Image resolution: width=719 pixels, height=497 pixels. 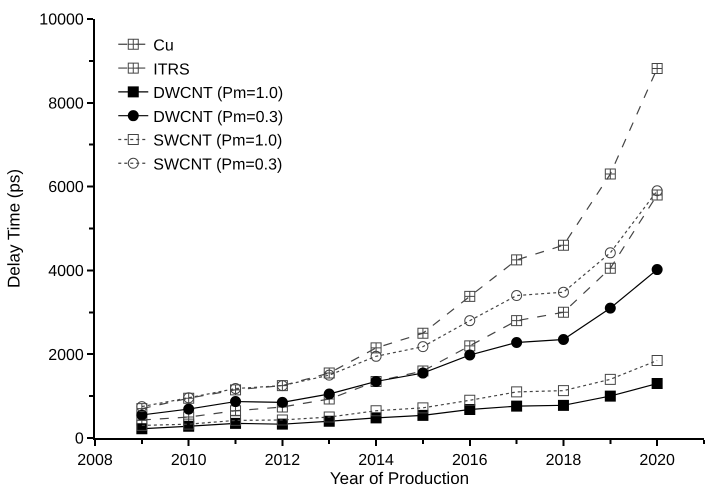 I want to click on x-tick-label: 2010, so click(x=188, y=461).